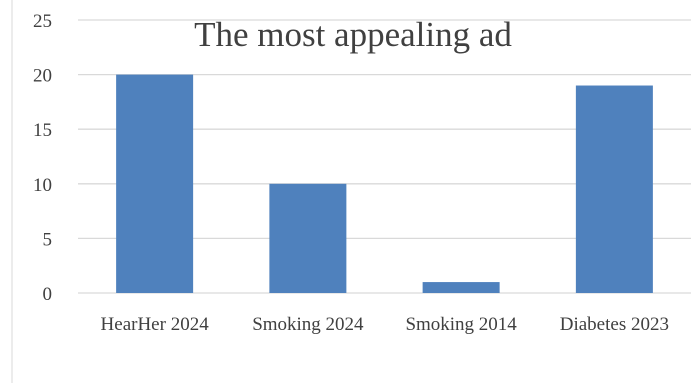 The width and height of the screenshot is (691, 388). What do you see at coordinates (42, 21) in the screenshot?
I see `y-tick-label: 25` at bounding box center [42, 21].